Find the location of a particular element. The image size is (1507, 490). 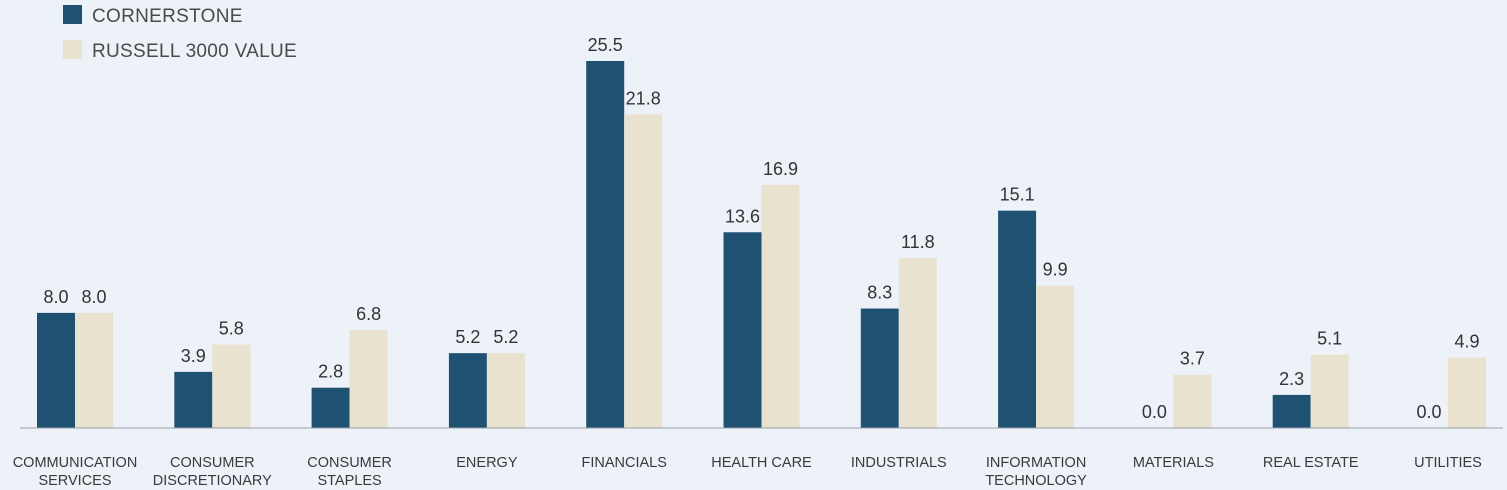

value-label-russell-3000-value-materials: 3.7 is located at coordinates (1192, 359).